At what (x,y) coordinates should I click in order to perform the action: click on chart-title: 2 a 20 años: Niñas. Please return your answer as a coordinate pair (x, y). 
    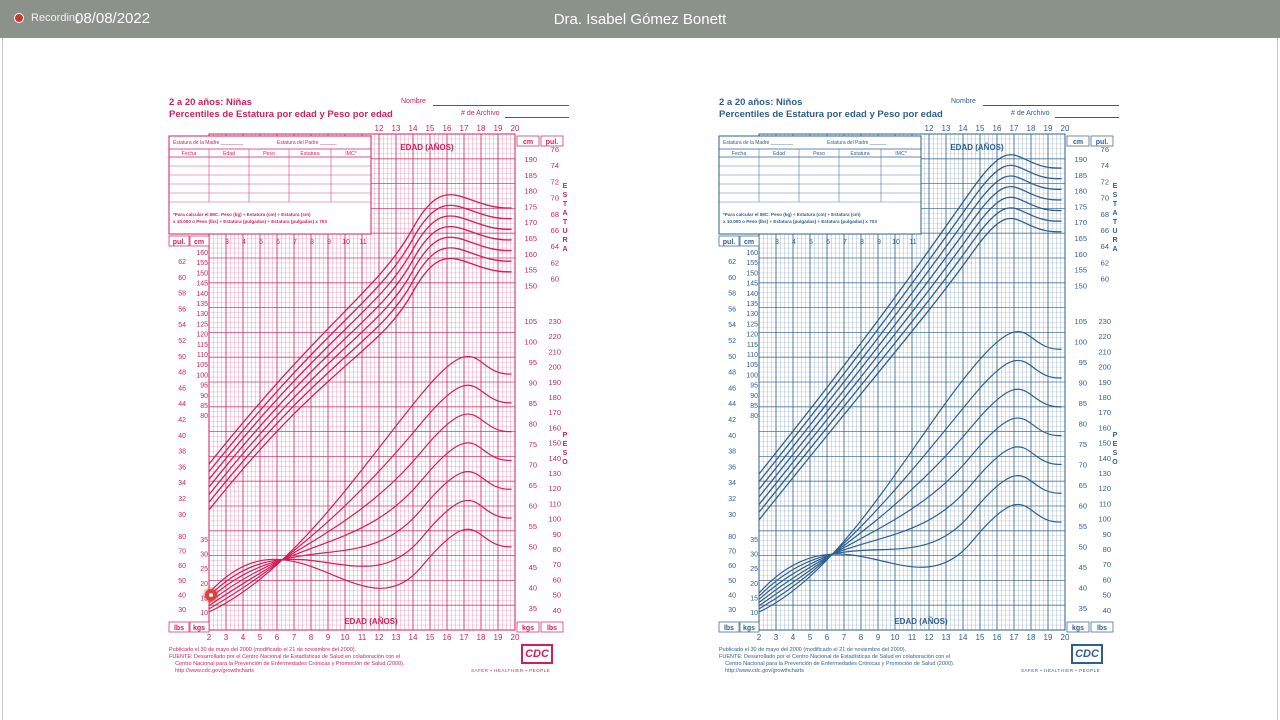
    Looking at the image, I should click on (210, 102).